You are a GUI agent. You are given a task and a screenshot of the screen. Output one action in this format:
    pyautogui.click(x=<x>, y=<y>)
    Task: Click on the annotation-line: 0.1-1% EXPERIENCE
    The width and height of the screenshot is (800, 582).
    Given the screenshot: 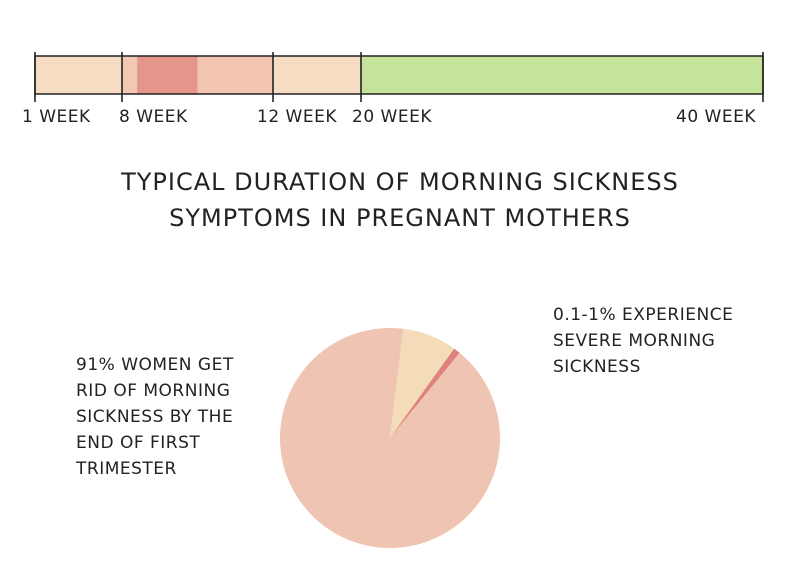 What is the action you would take?
    pyautogui.click(x=643, y=315)
    